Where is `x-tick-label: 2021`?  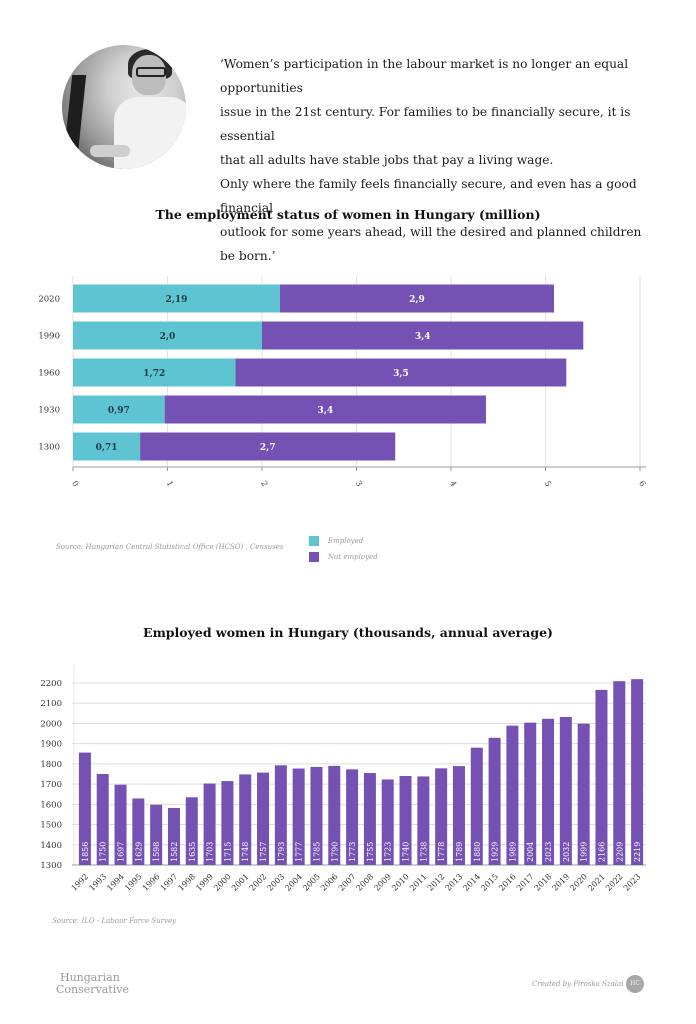
x-tick-label: 2021 is located at coordinates (596, 882).